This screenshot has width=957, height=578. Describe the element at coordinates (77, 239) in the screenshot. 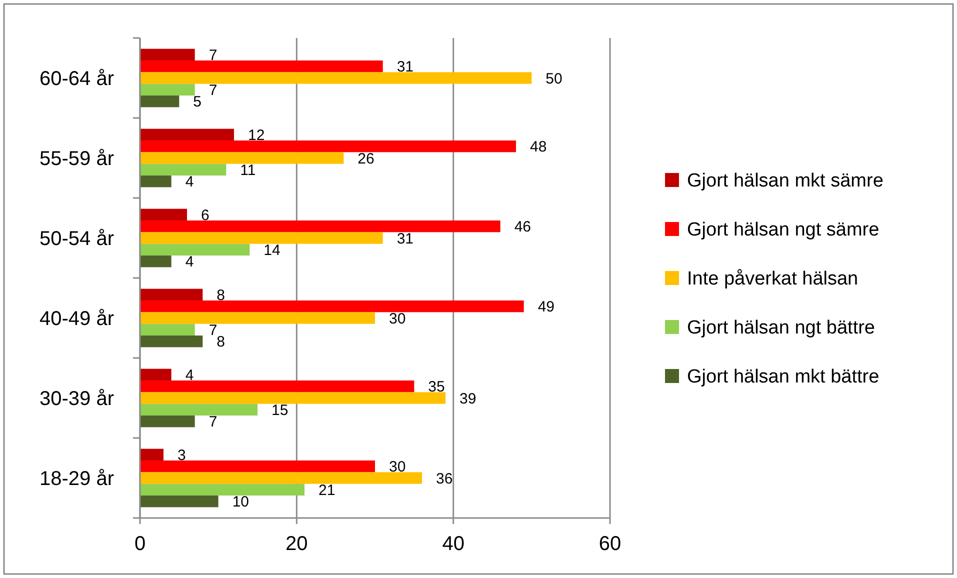

I see `y-tick-label: 50-54 år` at that location.